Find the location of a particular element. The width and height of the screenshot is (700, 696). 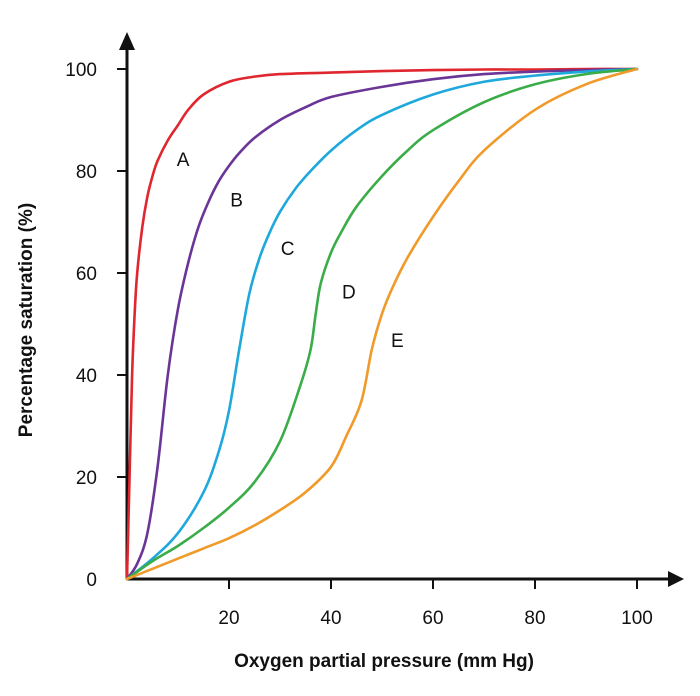

x-tick-label: 60 is located at coordinates (432, 618).